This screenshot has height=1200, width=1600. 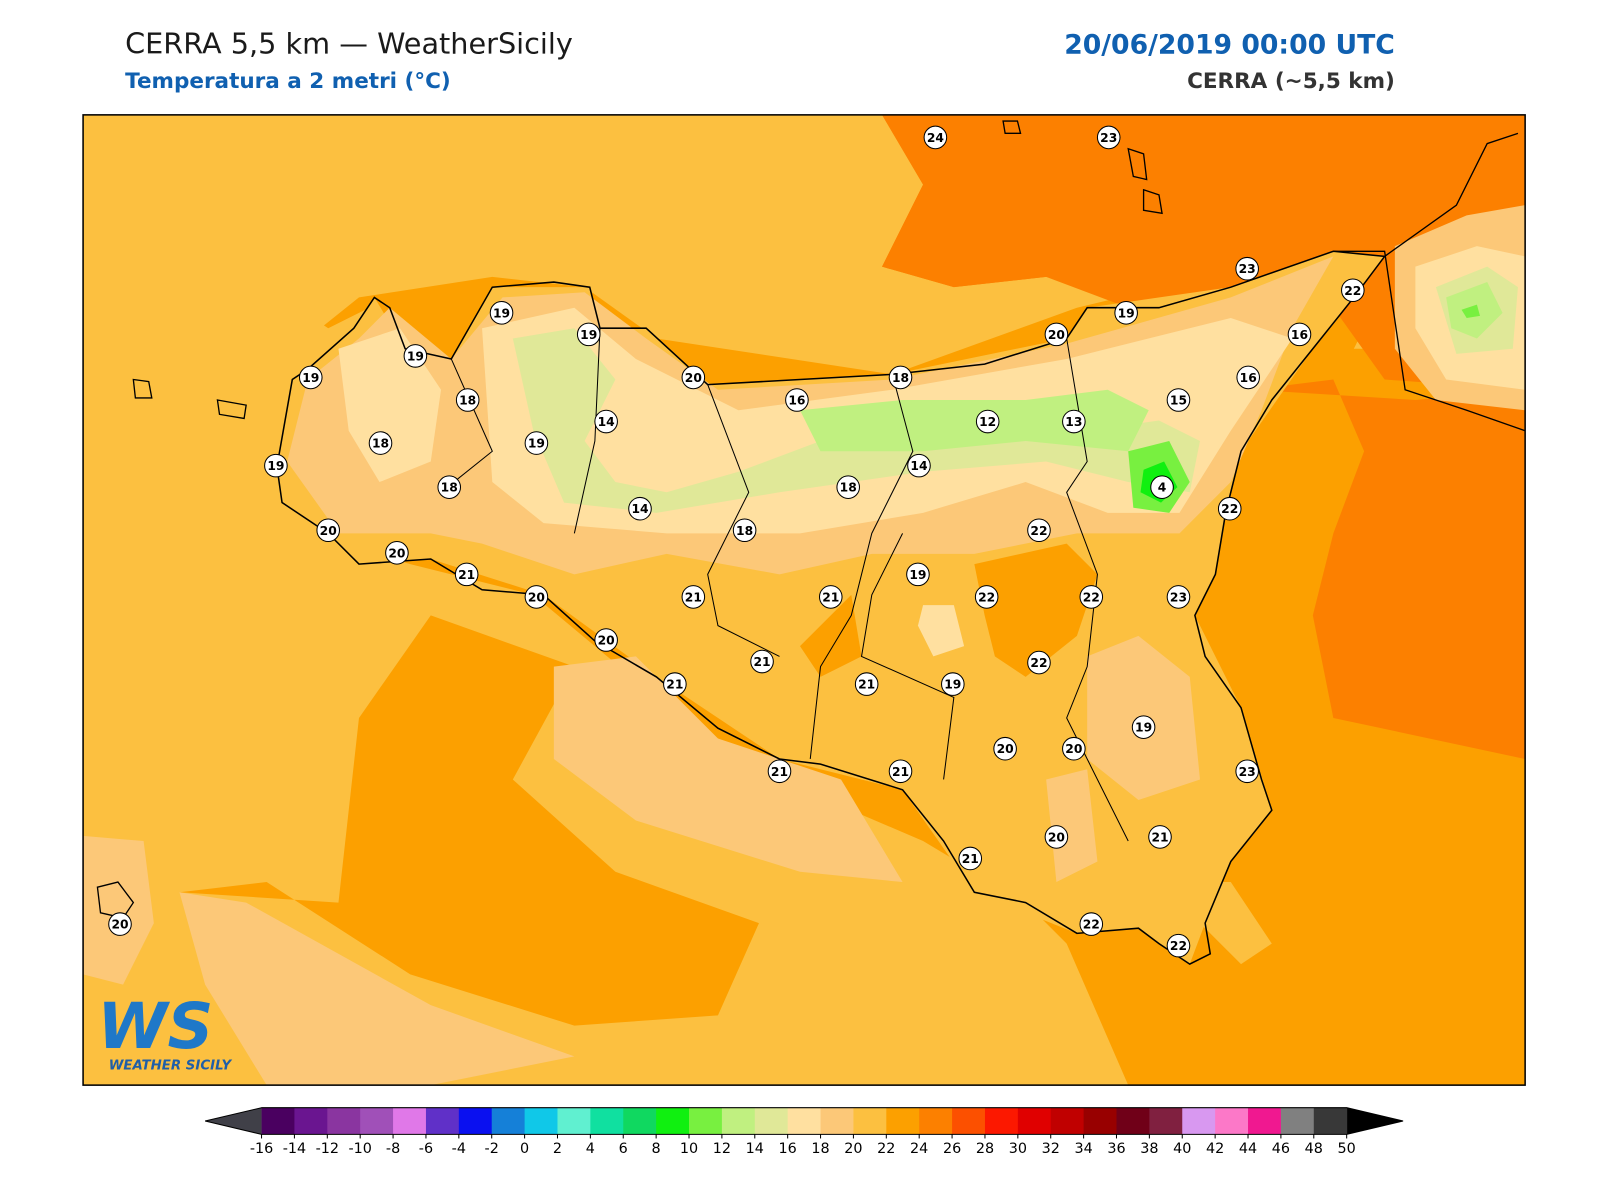 I want to click on colorbar-tick-label: 28, so click(x=985, y=1149).